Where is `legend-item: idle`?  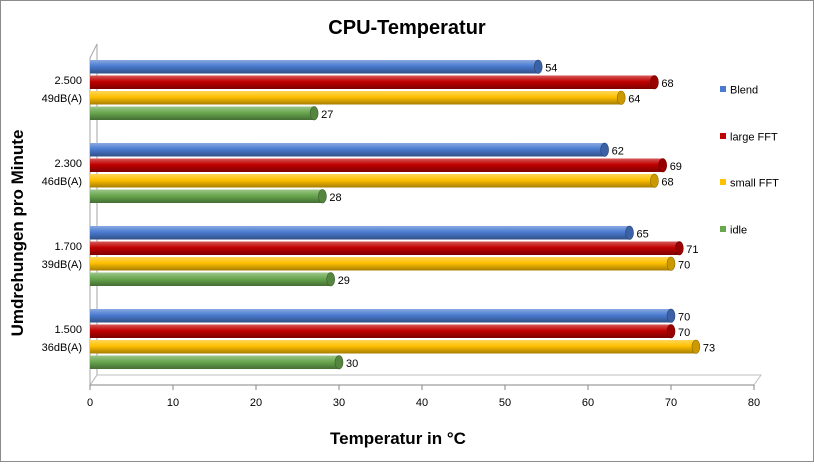 legend-item: idle is located at coordinates (733, 231).